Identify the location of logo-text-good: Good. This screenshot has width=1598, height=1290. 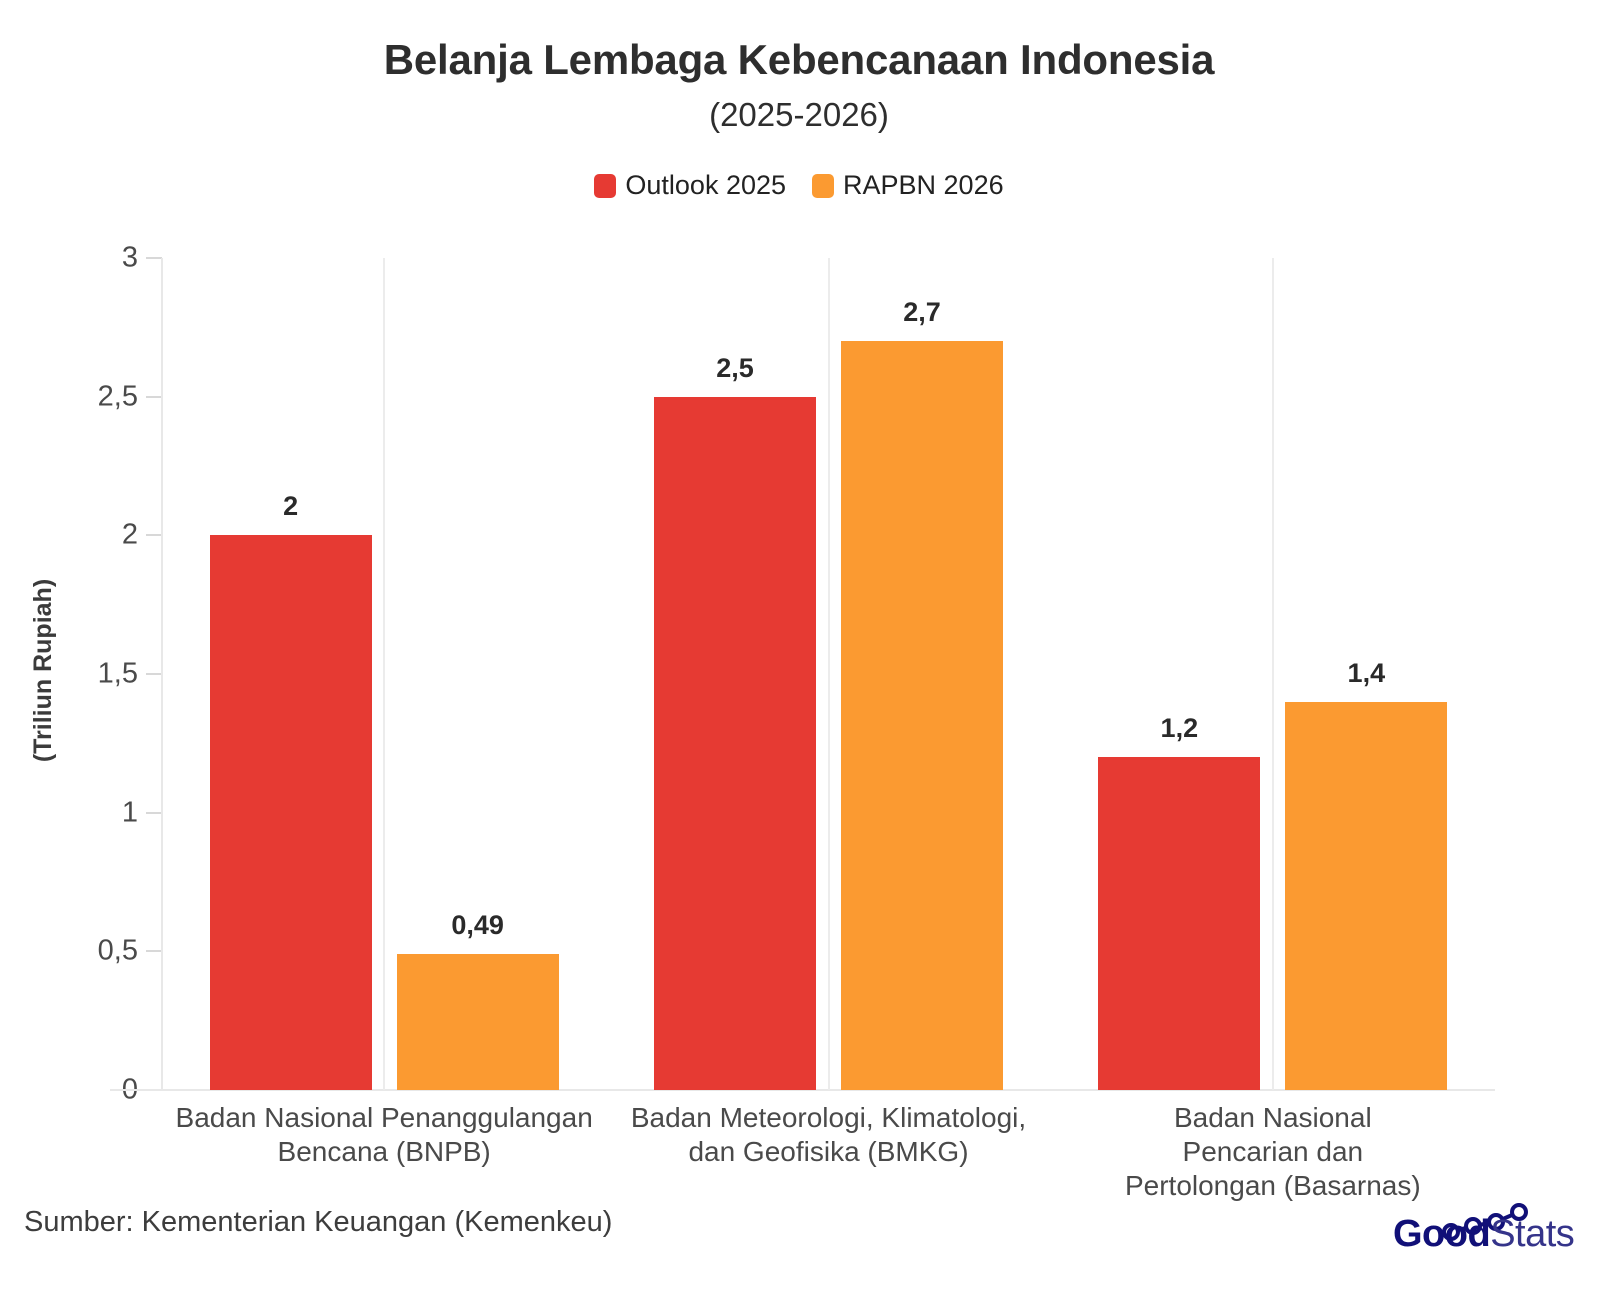
(1442, 1234).